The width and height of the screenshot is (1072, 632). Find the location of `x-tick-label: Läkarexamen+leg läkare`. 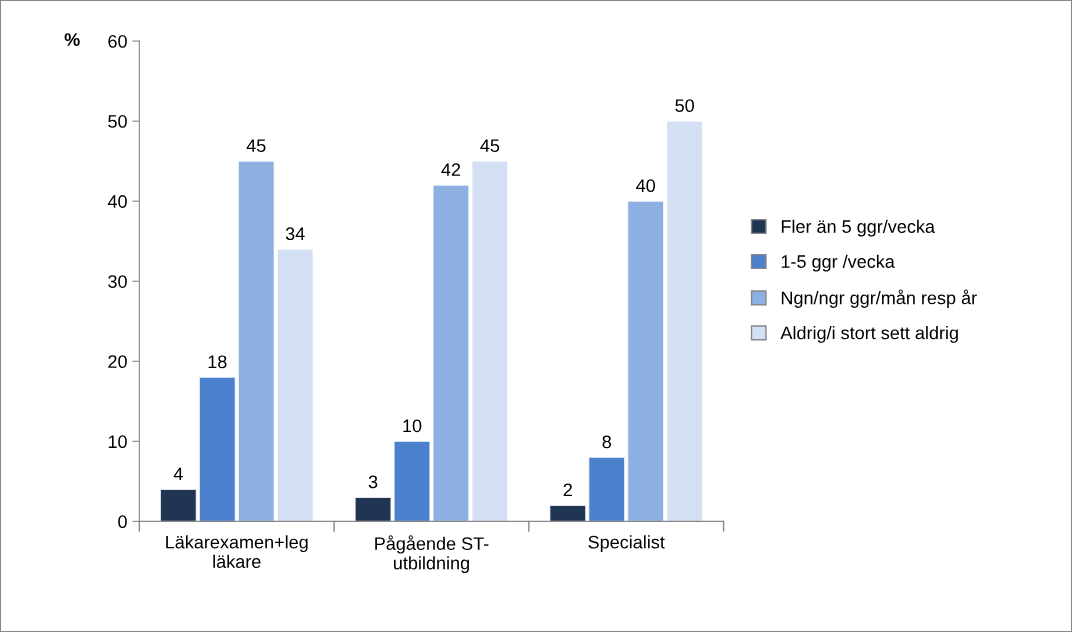

x-tick-label: Läkarexamen+leg läkare is located at coordinates (237, 551).